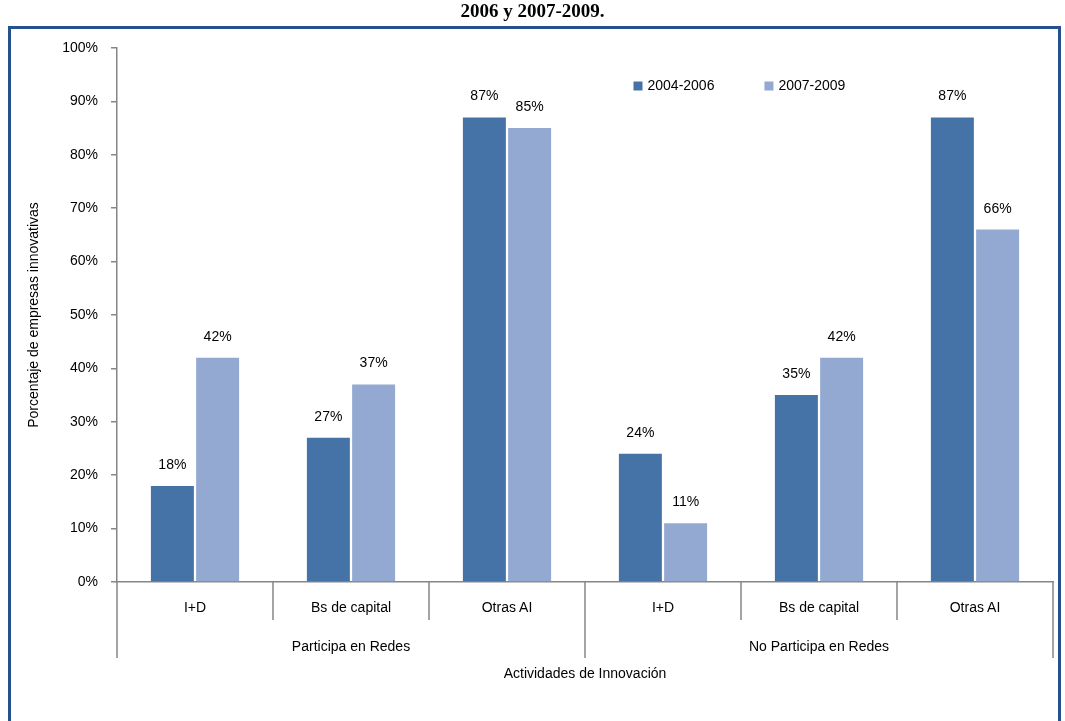 This screenshot has height=721, width=1065. Describe the element at coordinates (328, 415) in the screenshot. I see `data-label: 27%` at that location.